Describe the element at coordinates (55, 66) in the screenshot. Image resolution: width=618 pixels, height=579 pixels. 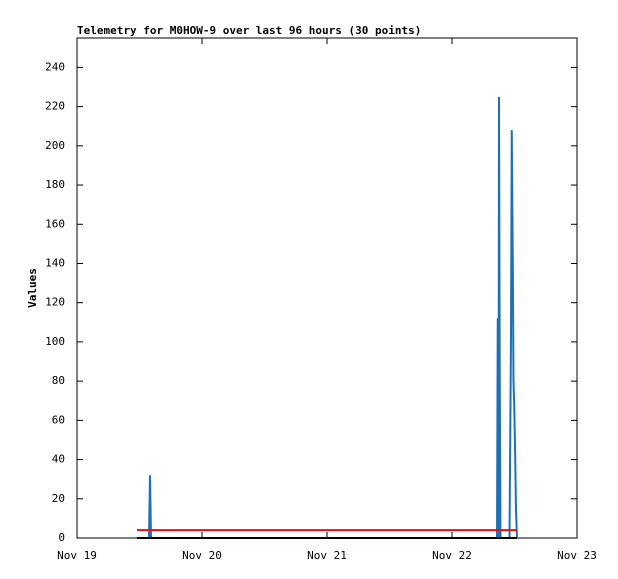
I see `y-tick-label: 240` at that location.